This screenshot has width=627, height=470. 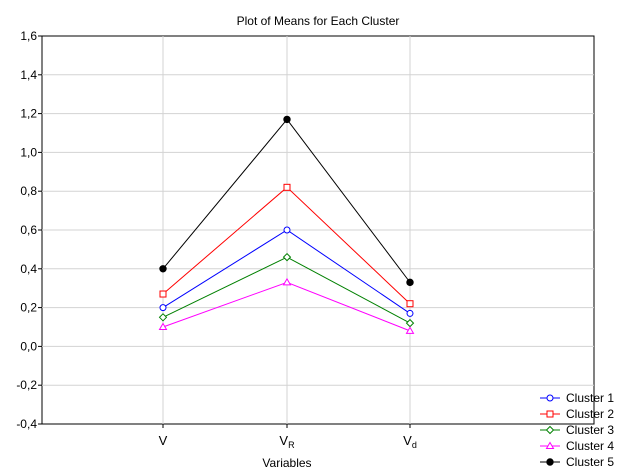 I want to click on x-tick-label-subscript: d, so click(x=414, y=445).